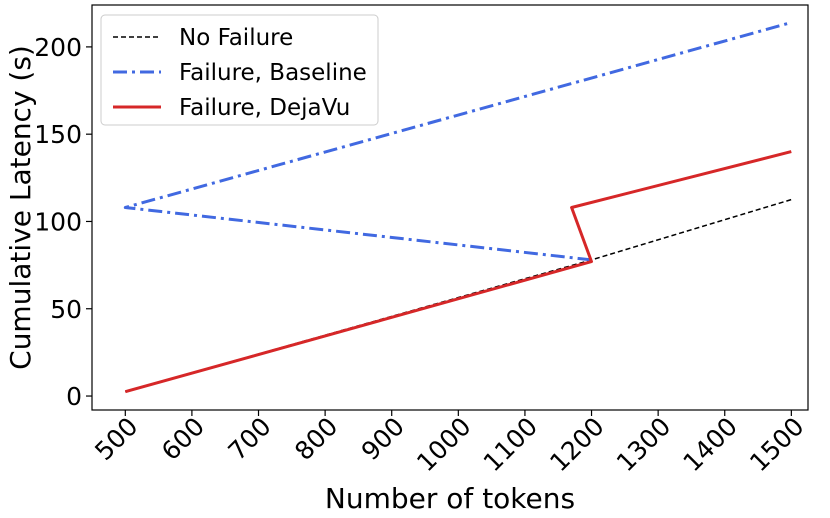 The width and height of the screenshot is (830, 518). Describe the element at coordinates (316, 439) in the screenshot. I see `x-tick-label: 800` at that location.